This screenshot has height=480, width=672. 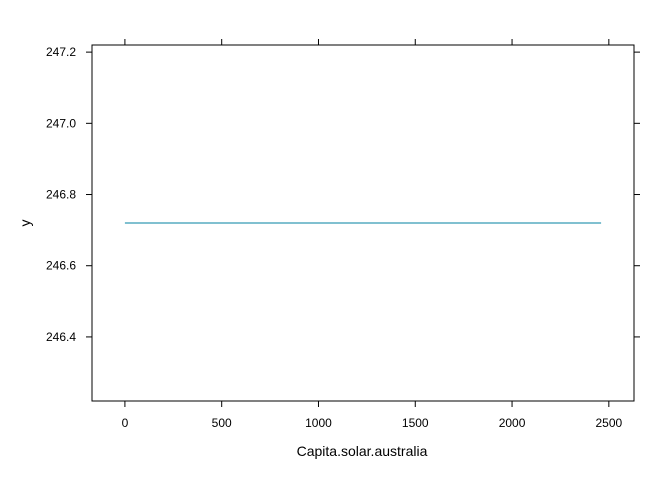 What do you see at coordinates (222, 423) in the screenshot?
I see `x-tick-label: 500` at bounding box center [222, 423].